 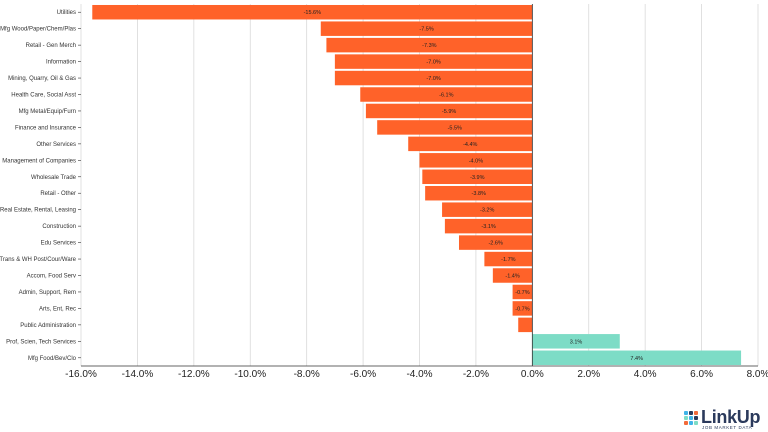 I want to click on data-label: -1.4%, so click(x=512, y=277).